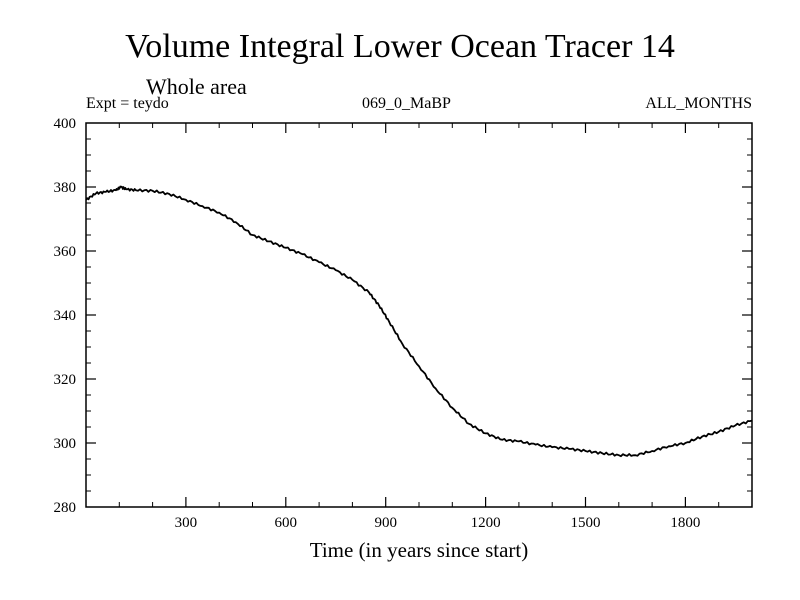 This screenshot has height=600, width=800. I want to click on y-tick-label: 340, so click(65, 316).